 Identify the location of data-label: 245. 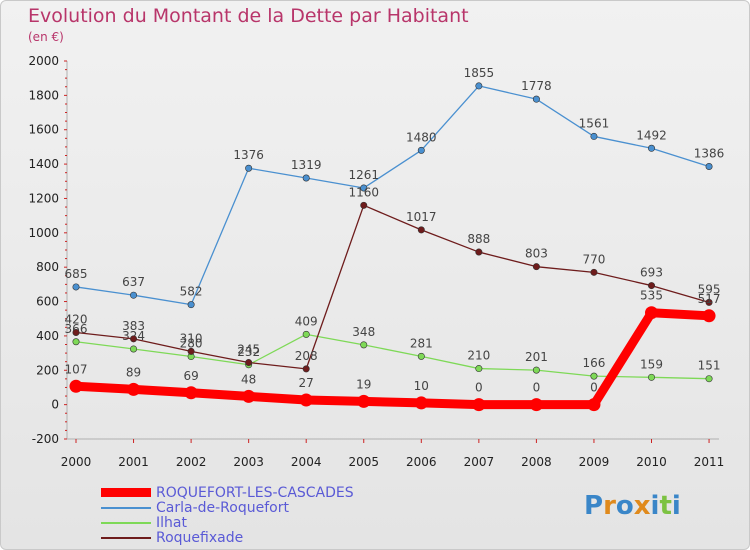
(248, 350).